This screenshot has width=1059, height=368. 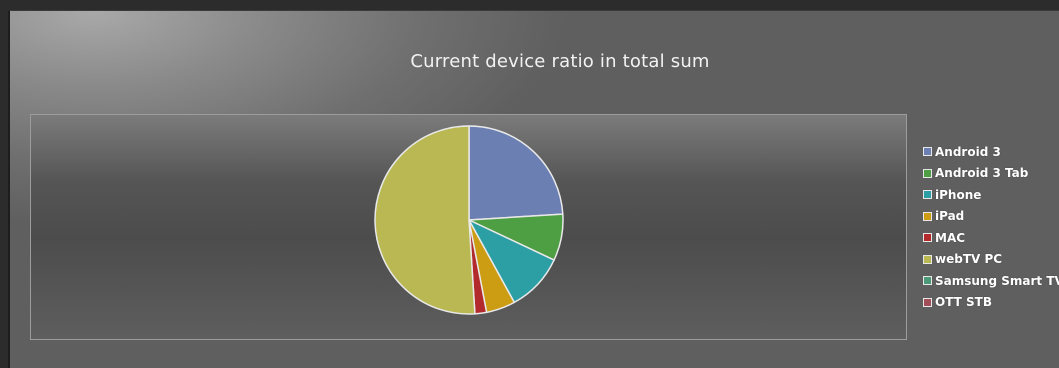 I want to click on legend-label: webTV PC, so click(x=969, y=259).